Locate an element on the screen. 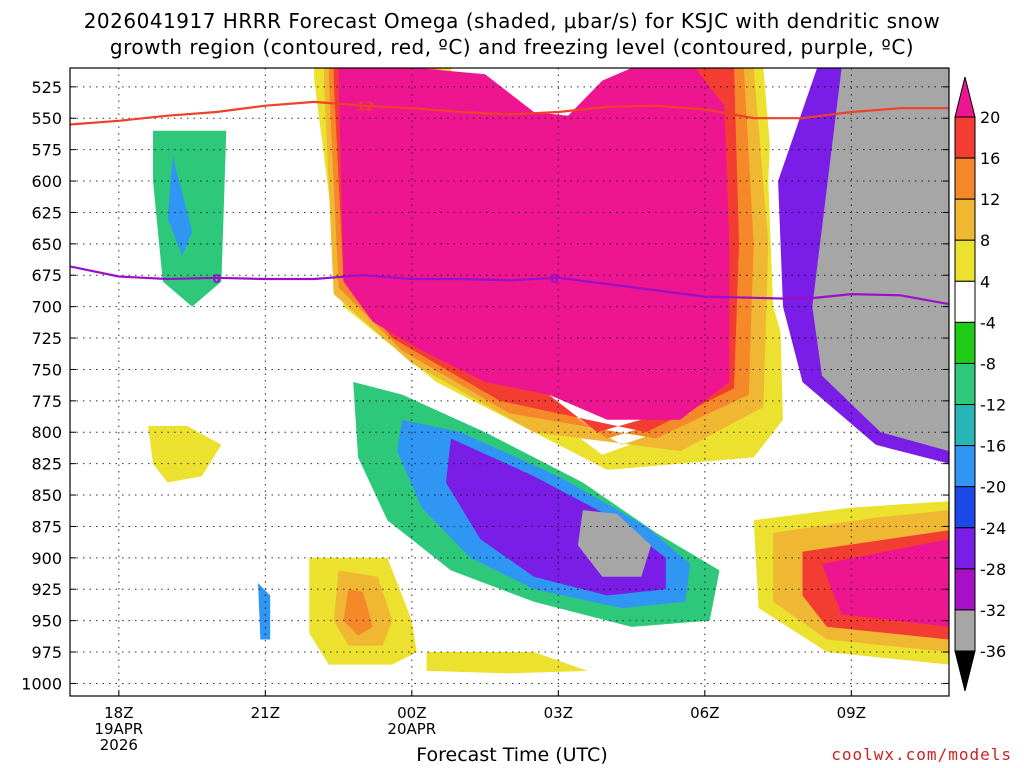 This screenshot has height=768, width=1024. x-tick-label: 03Z is located at coordinates (558, 713).